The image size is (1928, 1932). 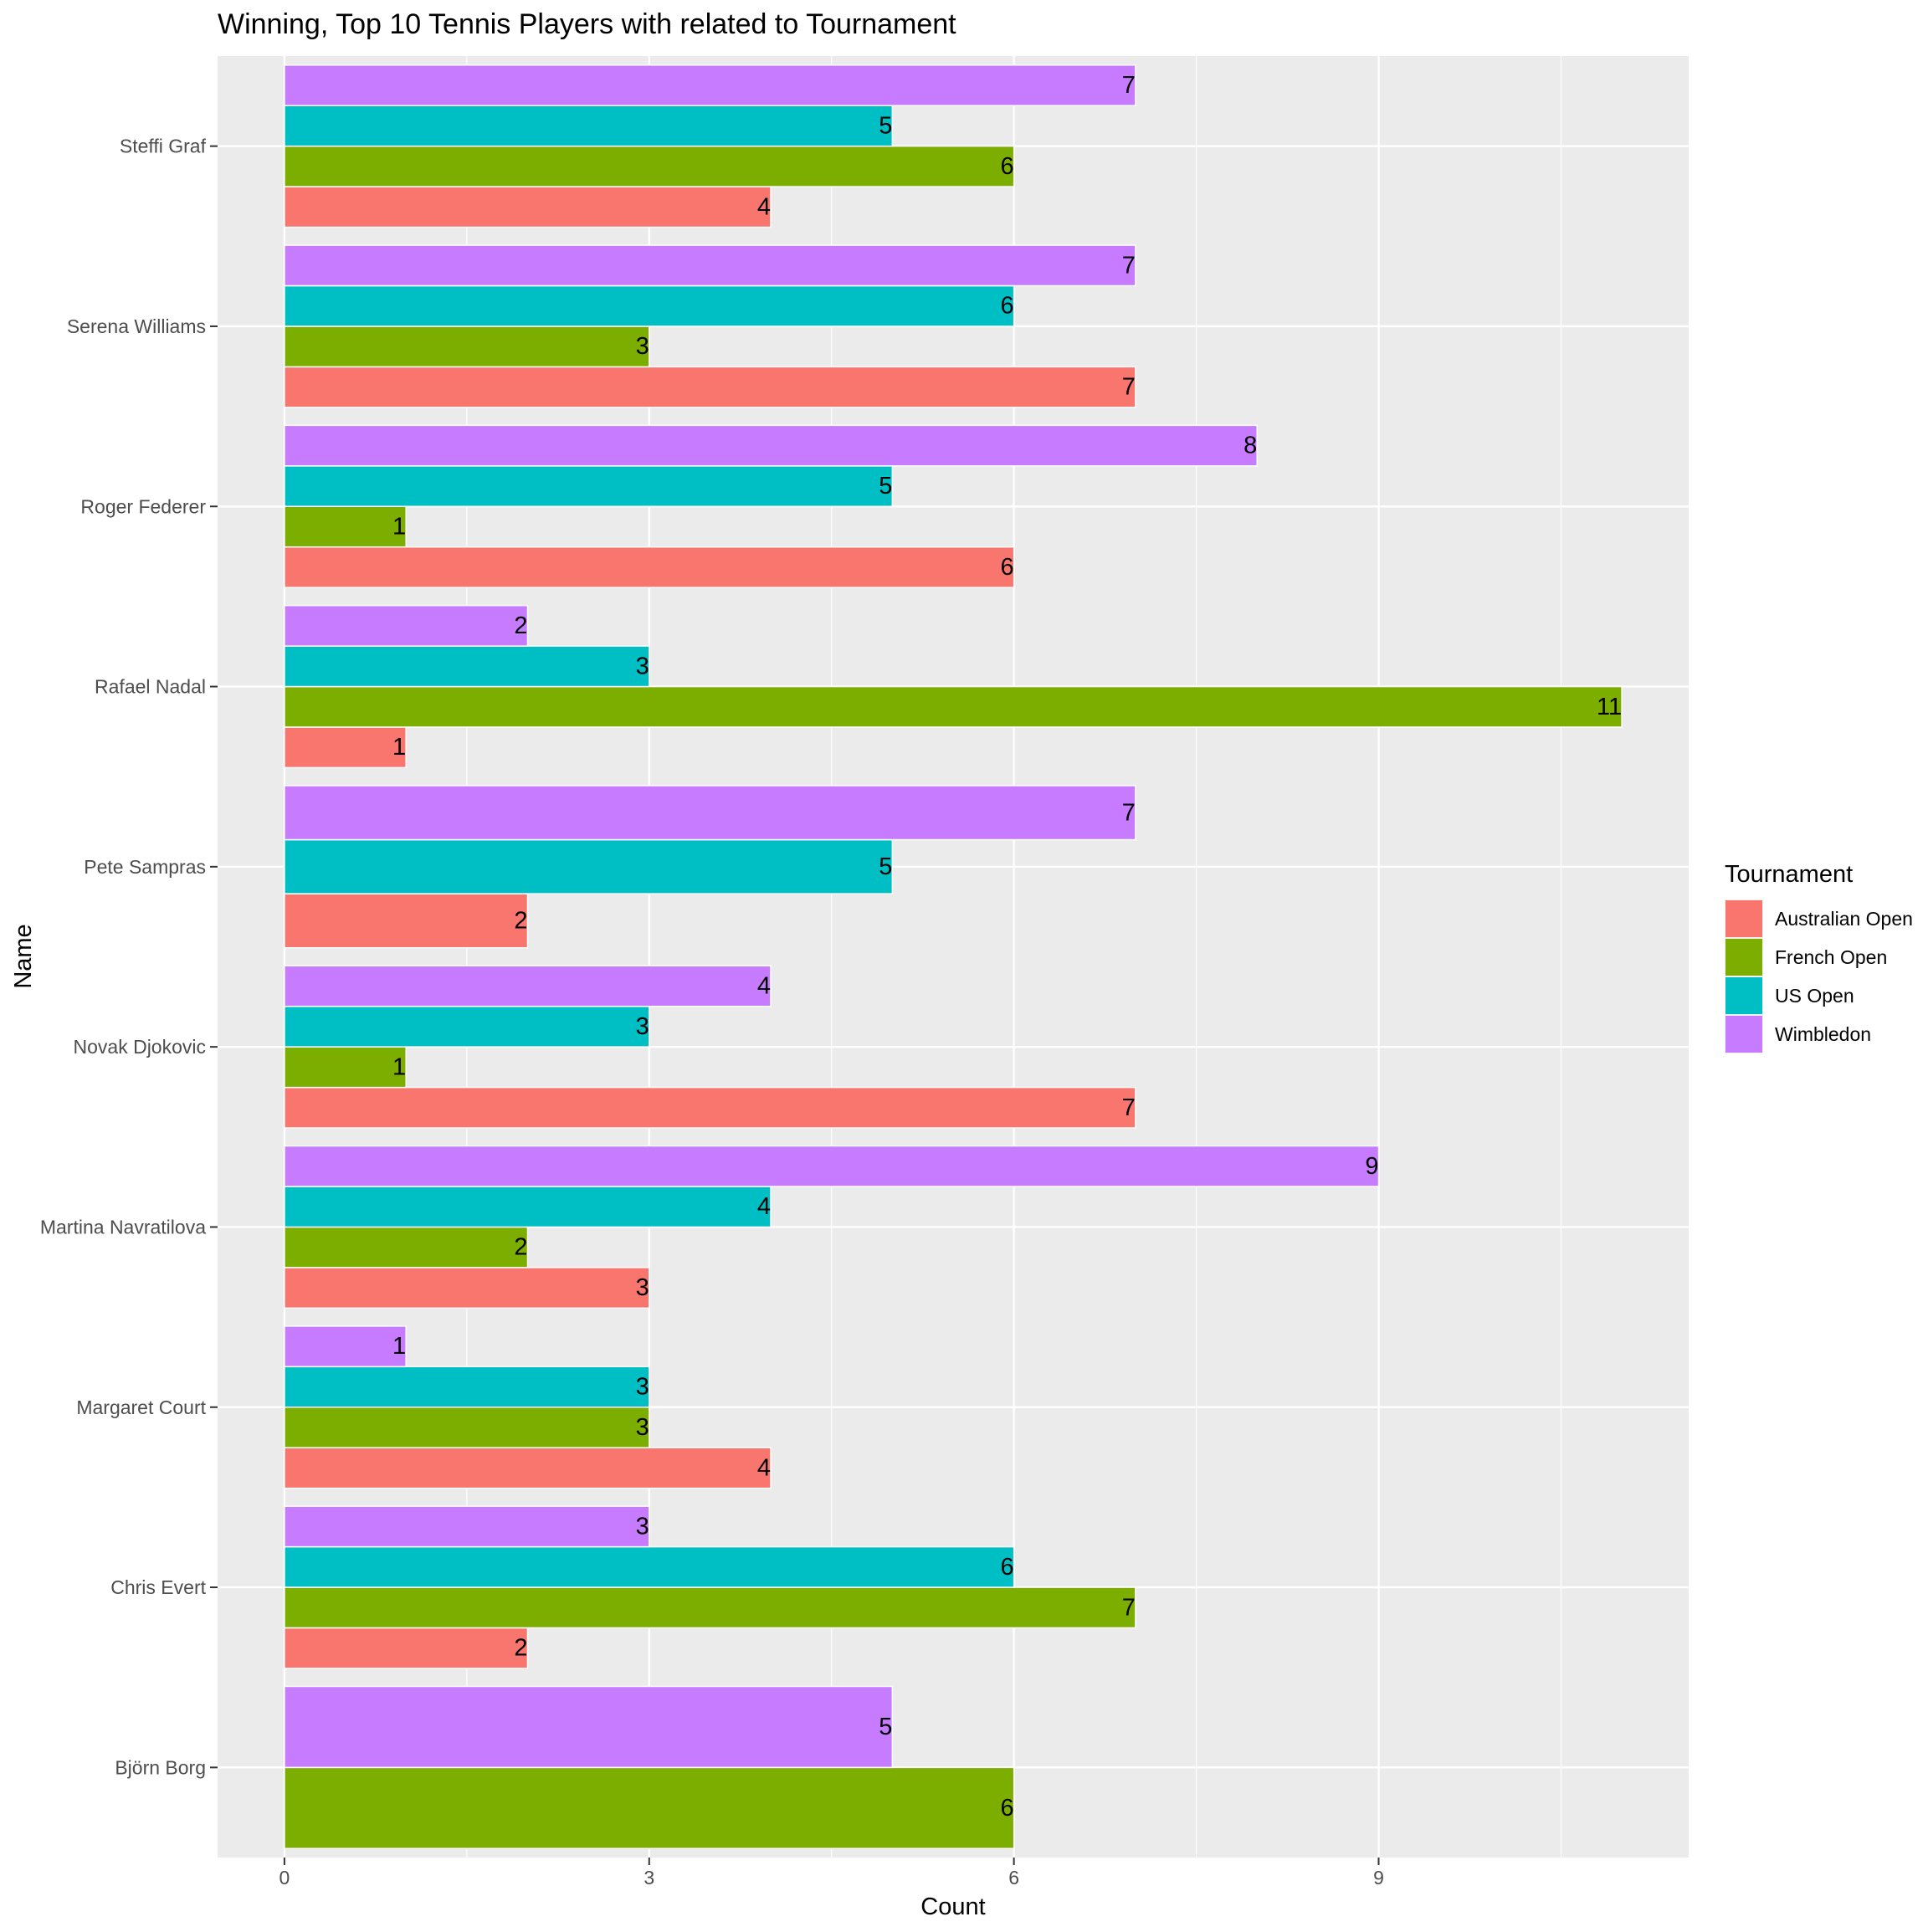 I want to click on y-tick-label: Pete Sampras, so click(x=145, y=867).